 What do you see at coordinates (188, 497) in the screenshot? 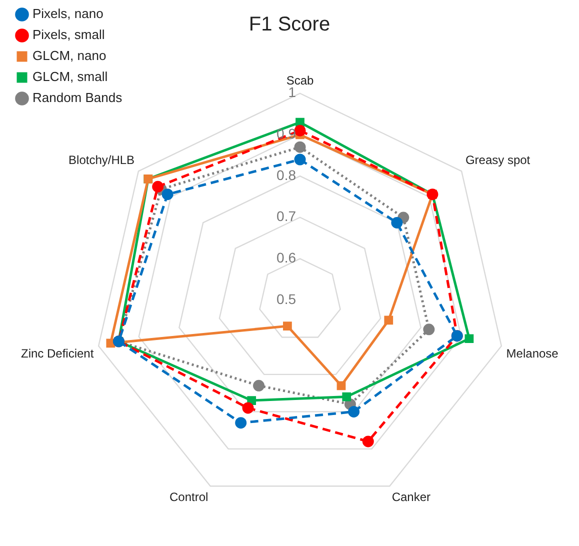
I see `spoke-label: Control` at bounding box center [188, 497].